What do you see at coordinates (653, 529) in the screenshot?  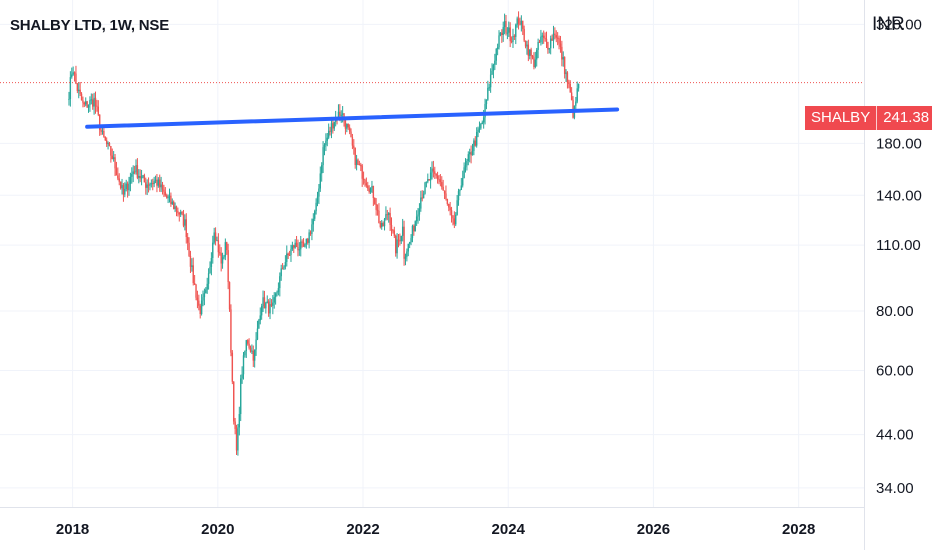 I see `time-tick-label: 2026` at bounding box center [653, 529].